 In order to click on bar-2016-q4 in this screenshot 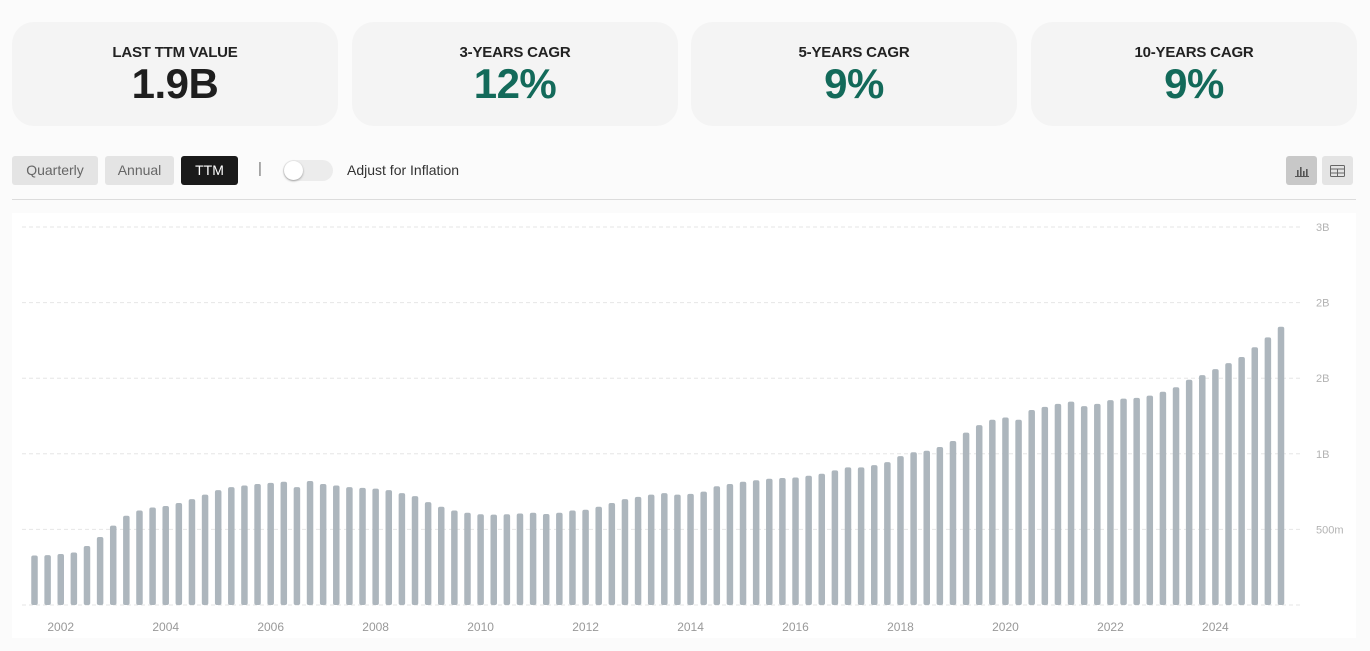, I will do `click(835, 537)`.